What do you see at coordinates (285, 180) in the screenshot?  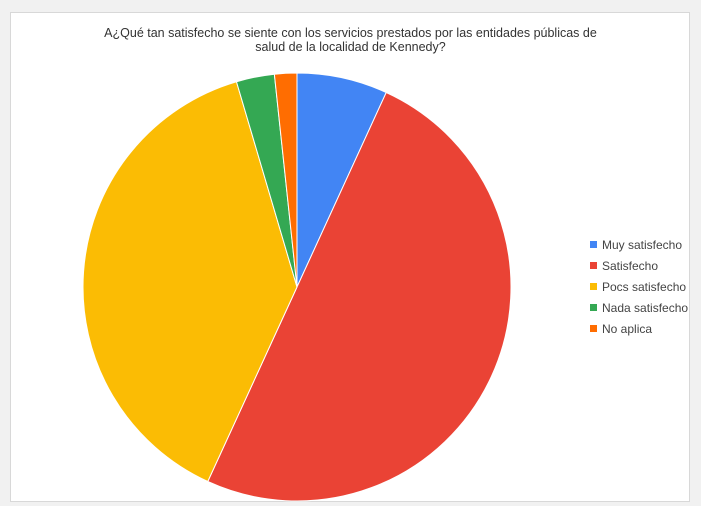 I see `pie-slice-no-aplica` at bounding box center [285, 180].